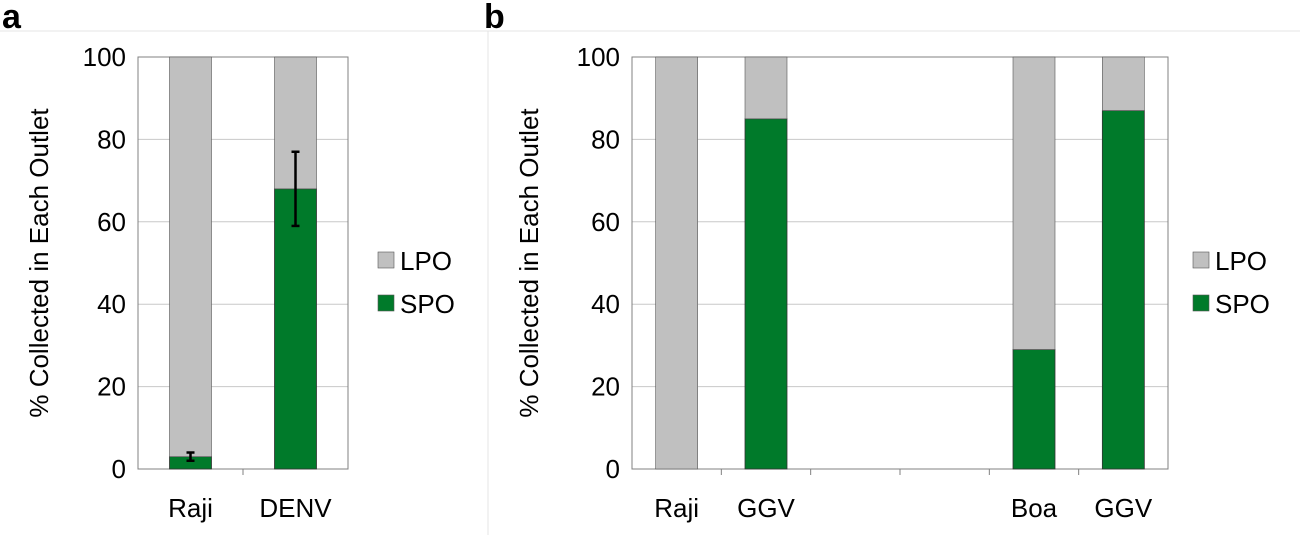 This screenshot has width=1300, height=535. Describe the element at coordinates (1034, 409) in the screenshot. I see `bar-spo-boa` at that location.